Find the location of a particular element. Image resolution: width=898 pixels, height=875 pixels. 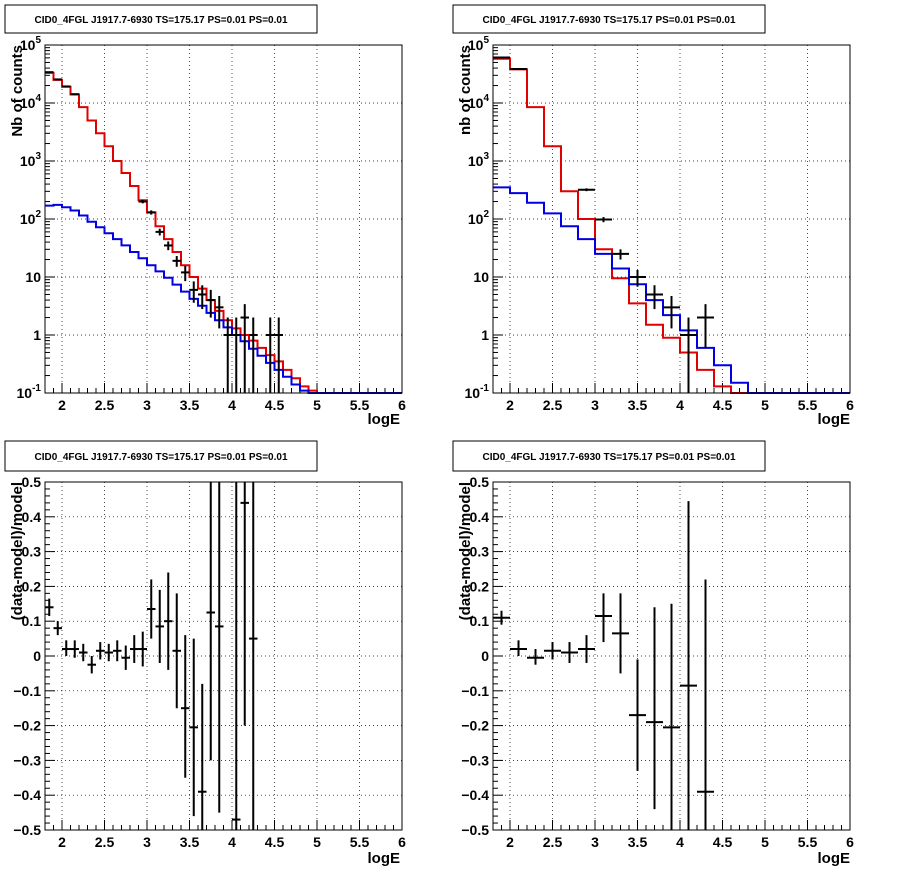

y-tick-label: 10⁵ is located at coordinates (479, 44).